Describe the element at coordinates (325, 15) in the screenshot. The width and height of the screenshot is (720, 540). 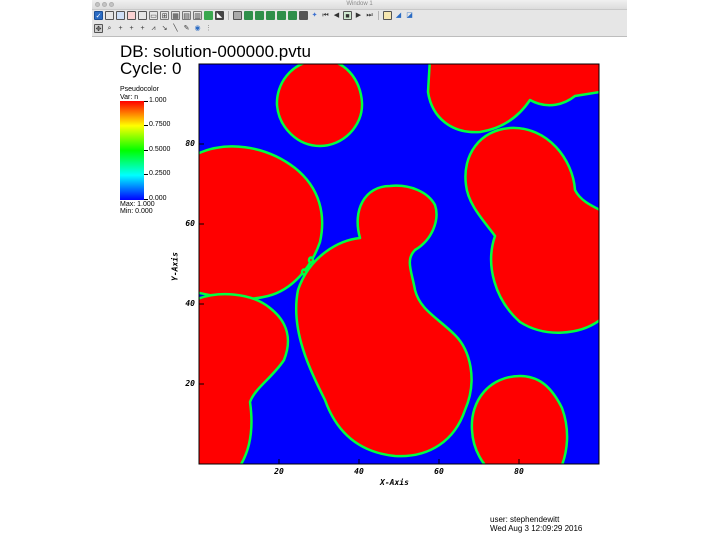
I see `skip-back-icon: ⏮` at that location.